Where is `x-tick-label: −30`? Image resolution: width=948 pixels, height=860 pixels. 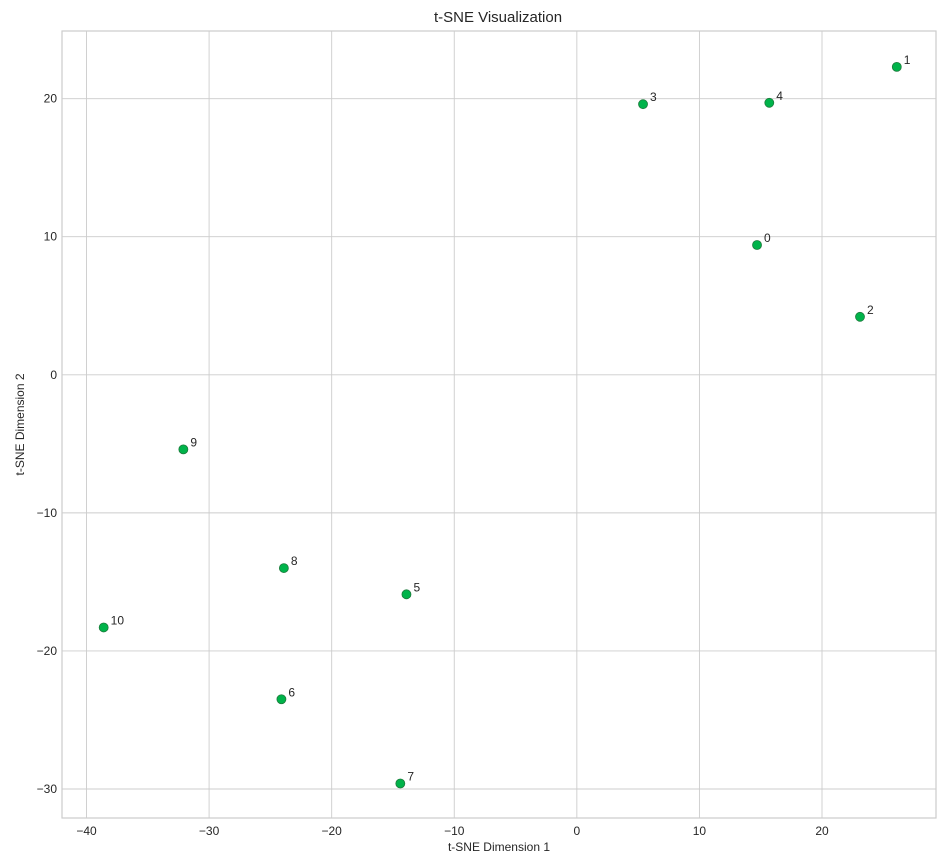 x-tick-label: −30 is located at coordinates (209, 831).